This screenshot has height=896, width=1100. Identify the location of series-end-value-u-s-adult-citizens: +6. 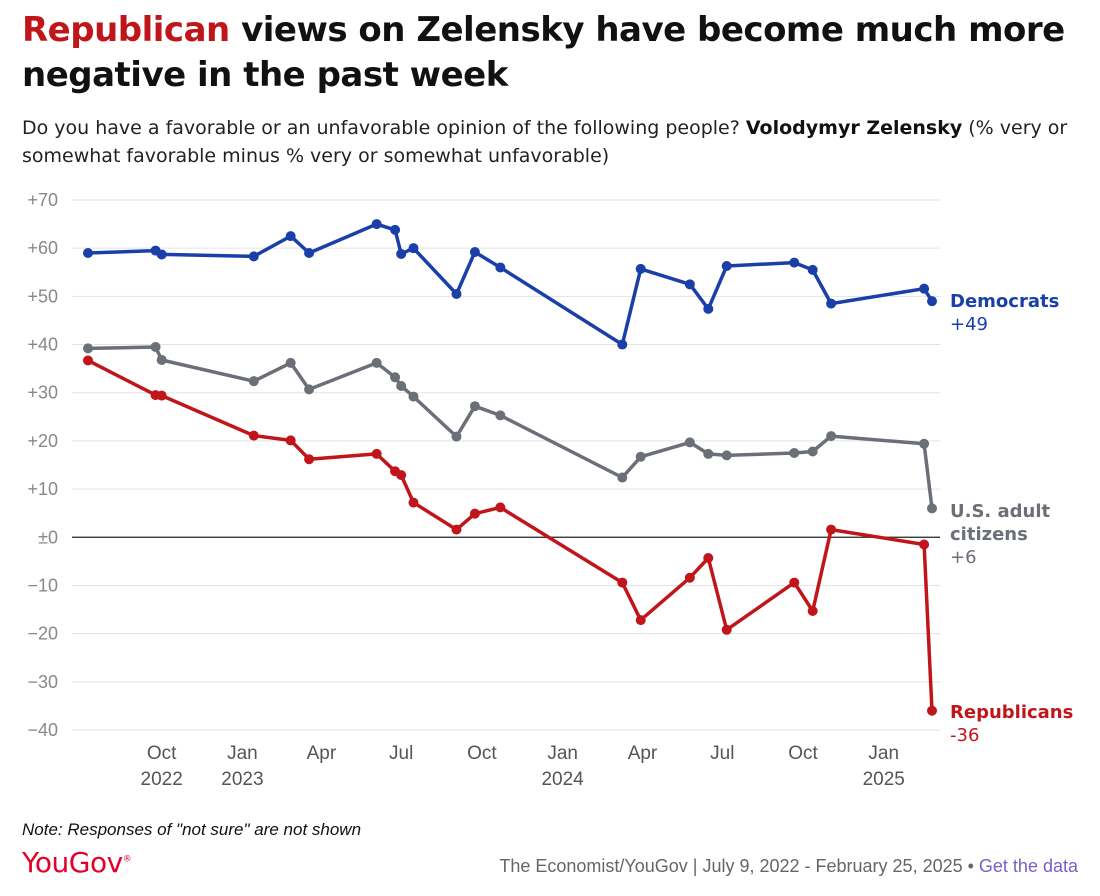
(963, 557).